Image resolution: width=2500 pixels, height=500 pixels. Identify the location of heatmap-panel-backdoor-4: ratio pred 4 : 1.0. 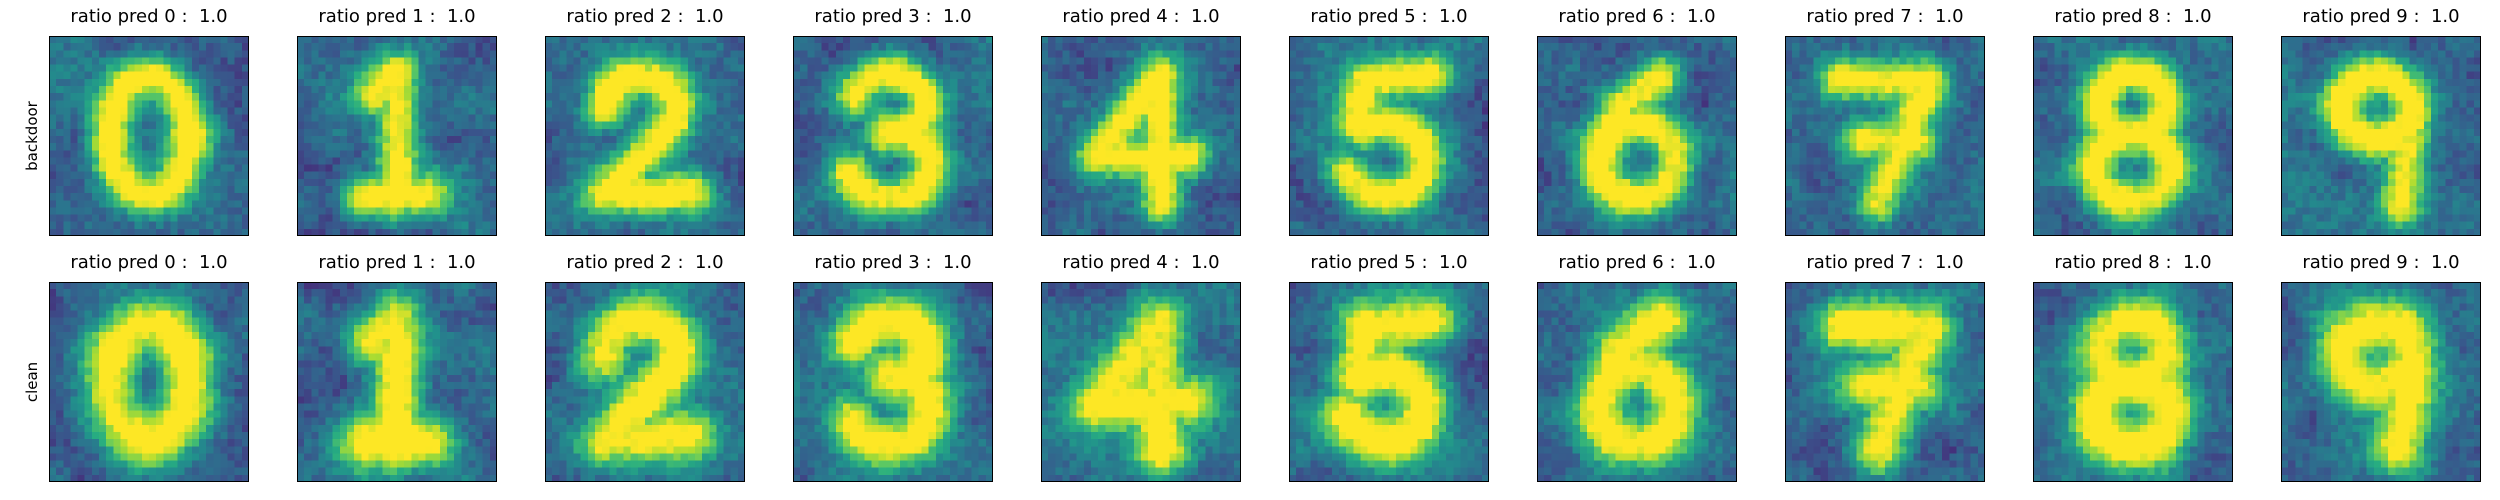
(1141, 121).